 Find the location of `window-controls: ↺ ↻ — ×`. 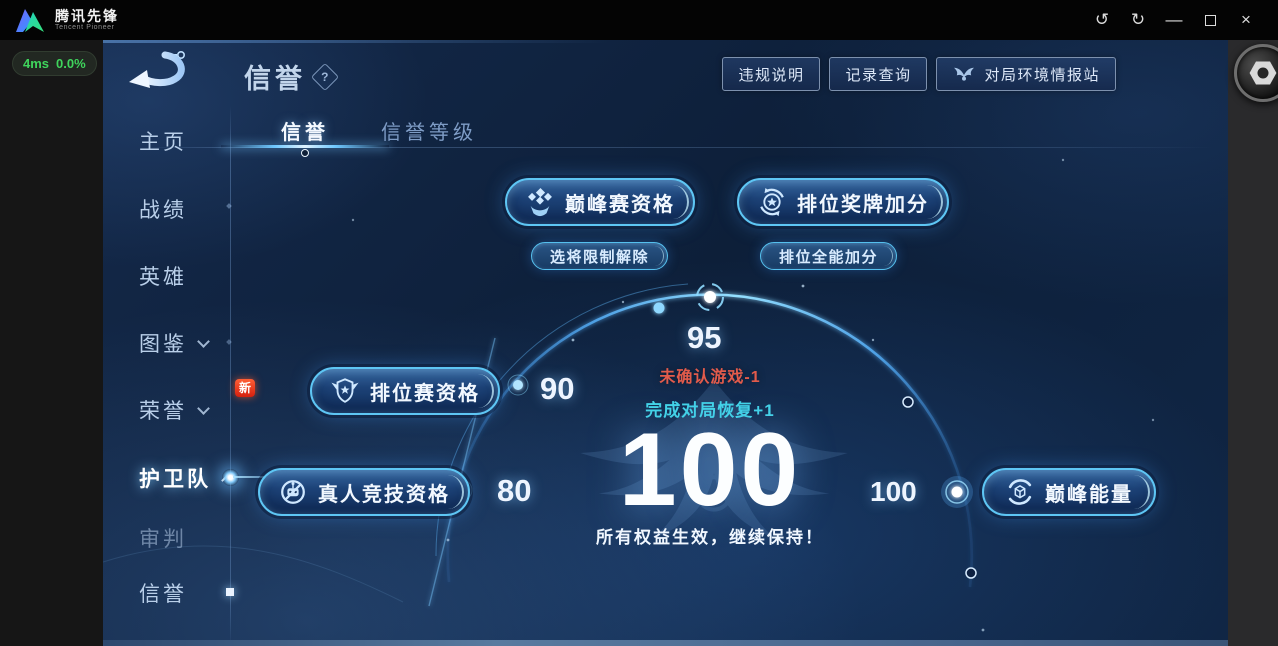

window-controls: ↺ ↻ — × is located at coordinates (1181, 20).